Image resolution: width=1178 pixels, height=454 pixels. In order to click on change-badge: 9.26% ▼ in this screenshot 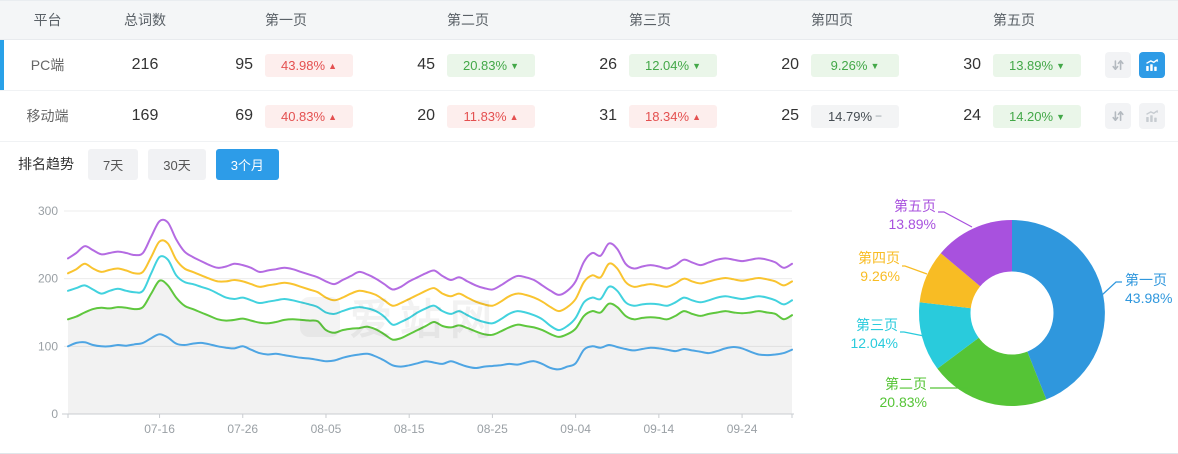, I will do `click(855, 65)`.